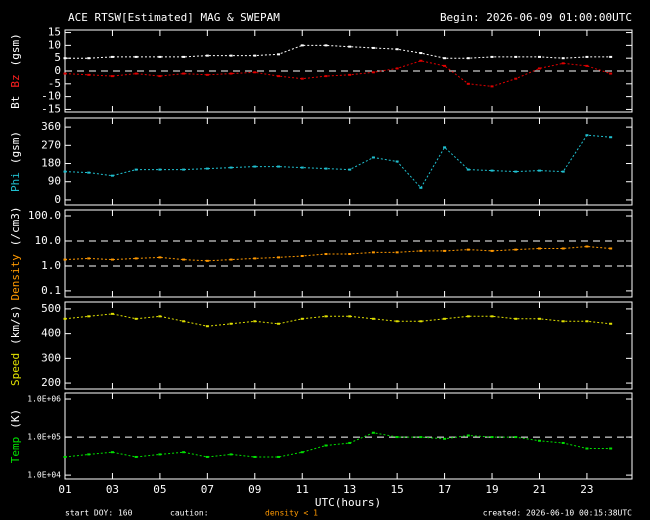  I want to click on y-axis-label: Speed (km/s), so click(15, 345).